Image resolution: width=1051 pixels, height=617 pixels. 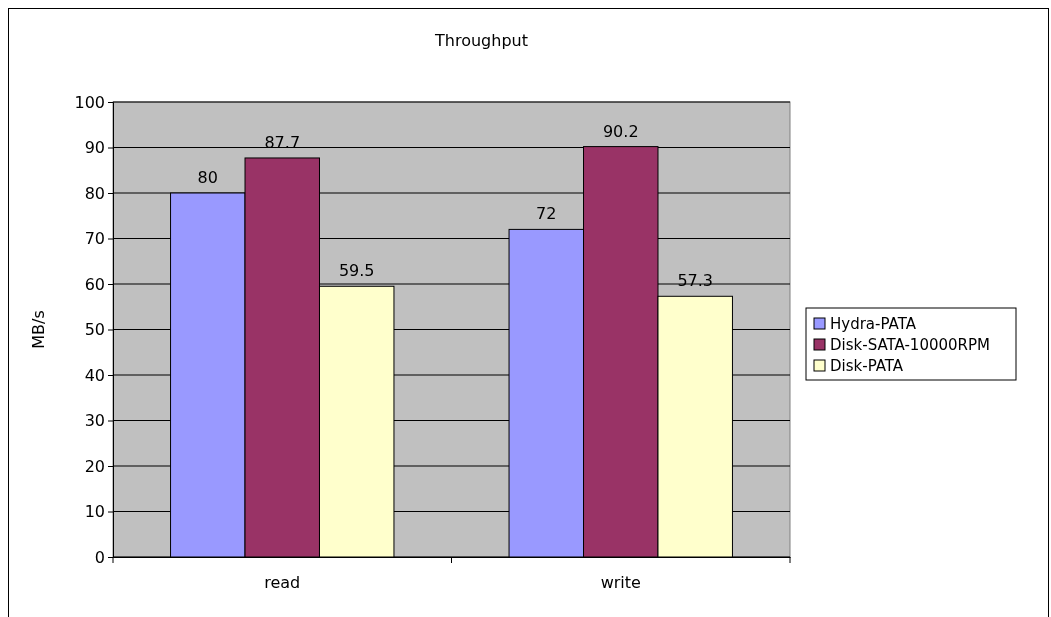 I want to click on data-label: 57.3, so click(x=695, y=281).